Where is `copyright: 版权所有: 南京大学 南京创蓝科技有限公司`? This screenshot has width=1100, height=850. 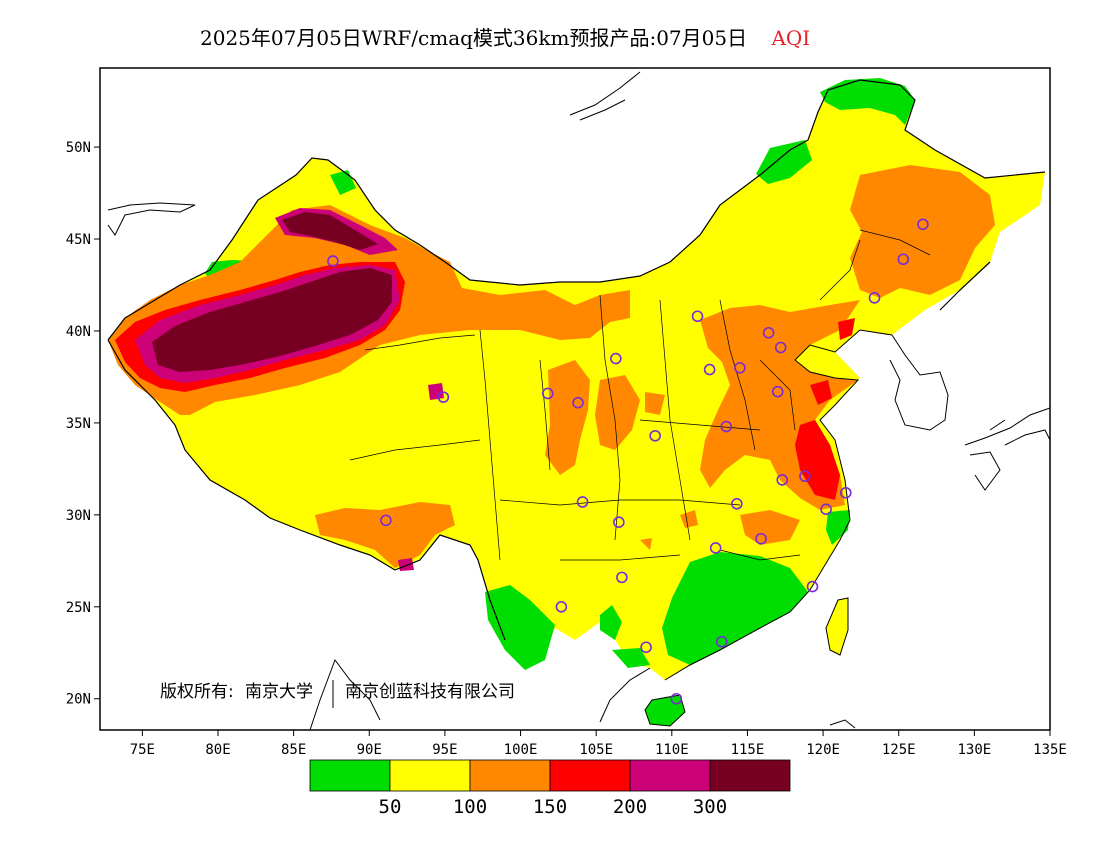
copyright: 版权所有: 南京大学 南京创蓝科技有限公司 is located at coordinates (337, 694).